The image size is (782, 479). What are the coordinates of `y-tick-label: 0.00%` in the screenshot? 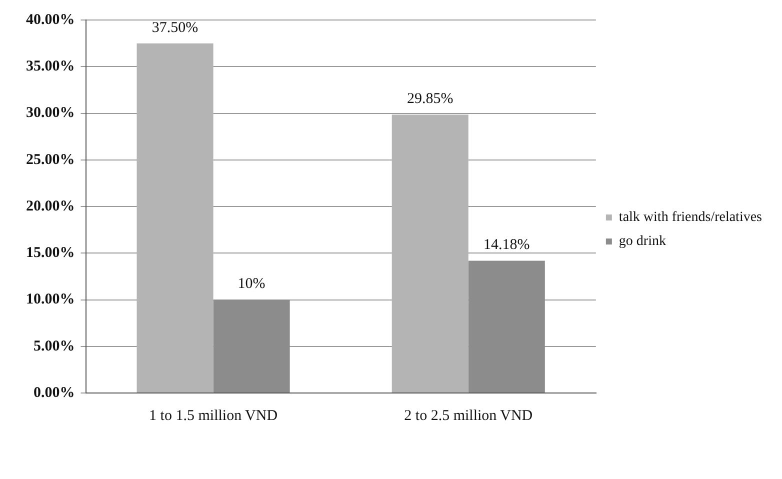 It's located at (54, 392).